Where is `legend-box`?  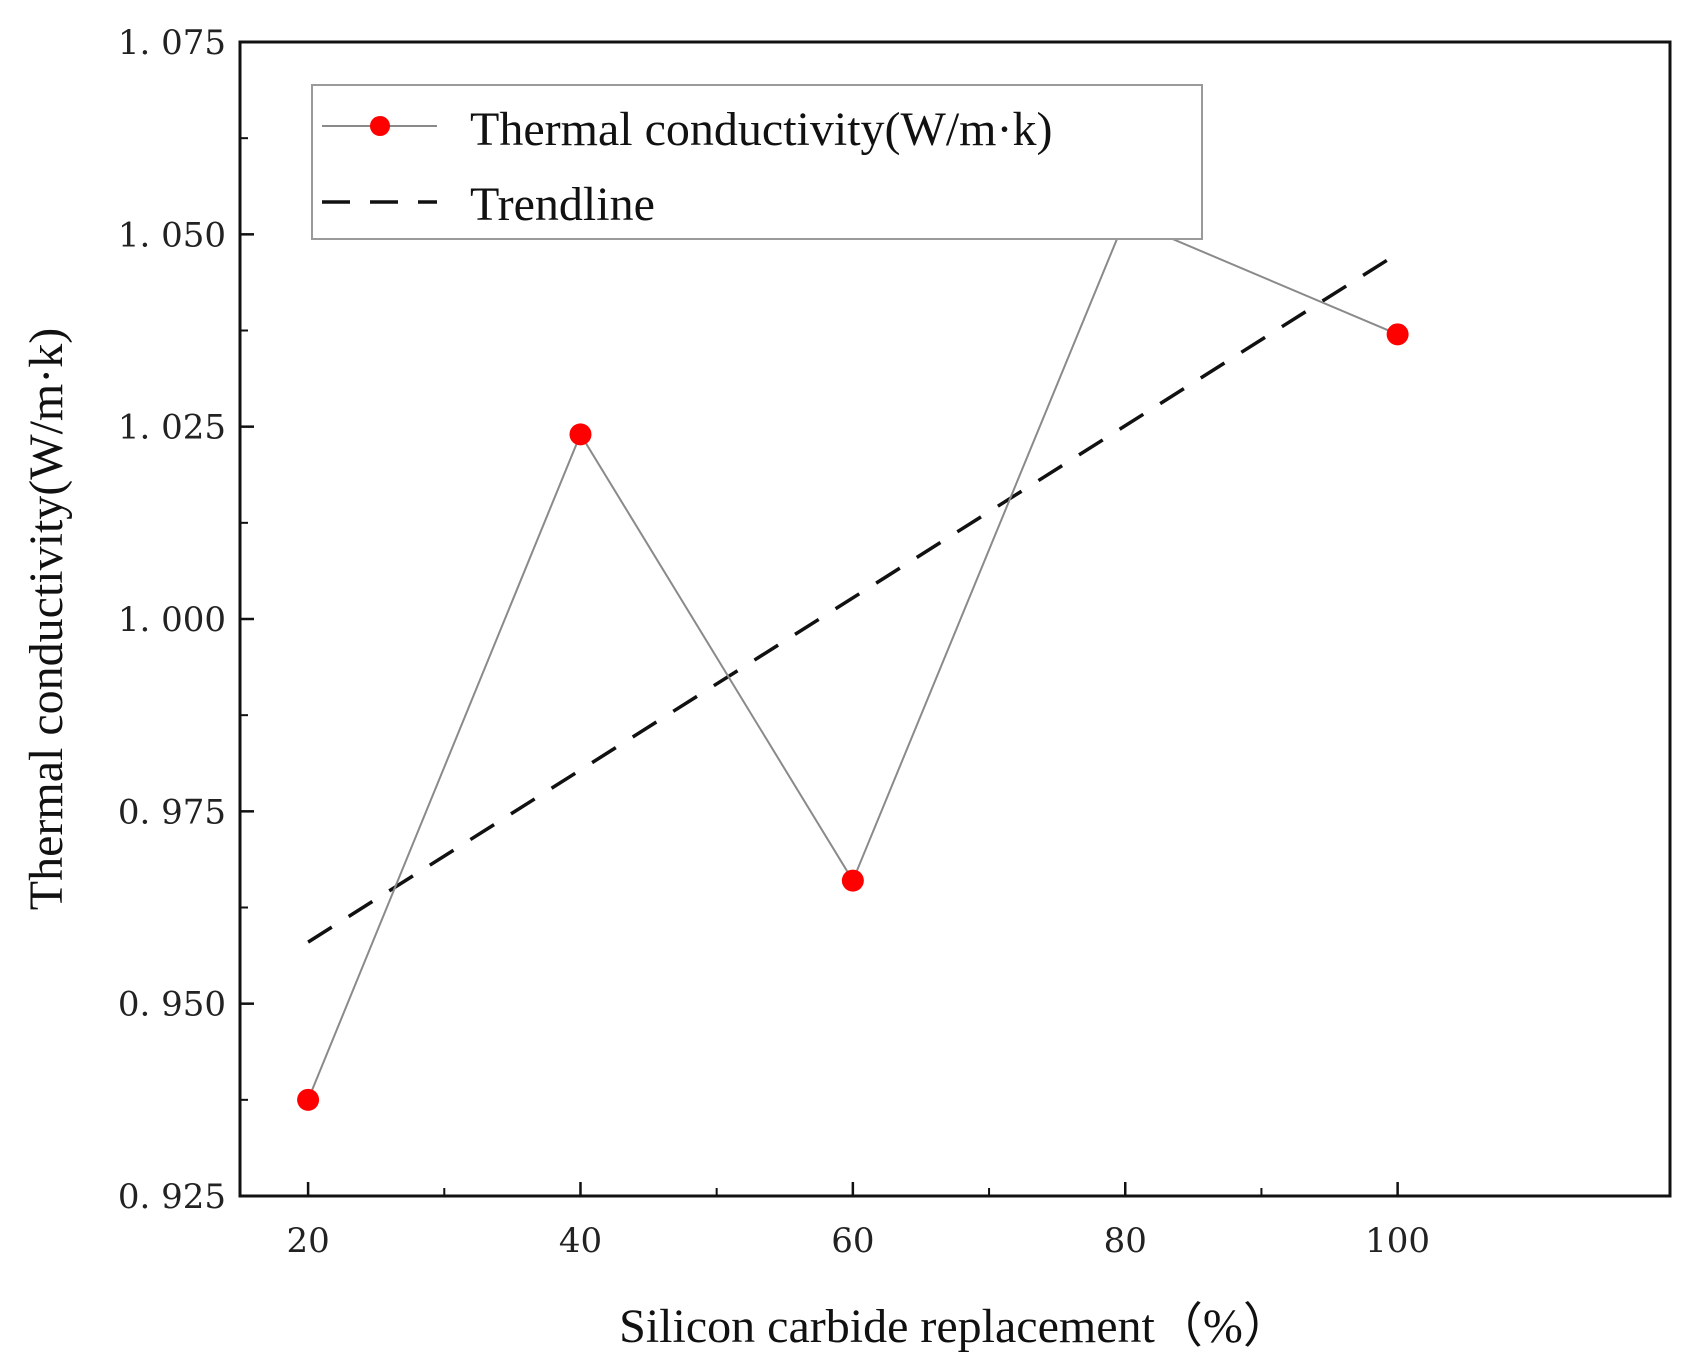 legend-box is located at coordinates (757, 162).